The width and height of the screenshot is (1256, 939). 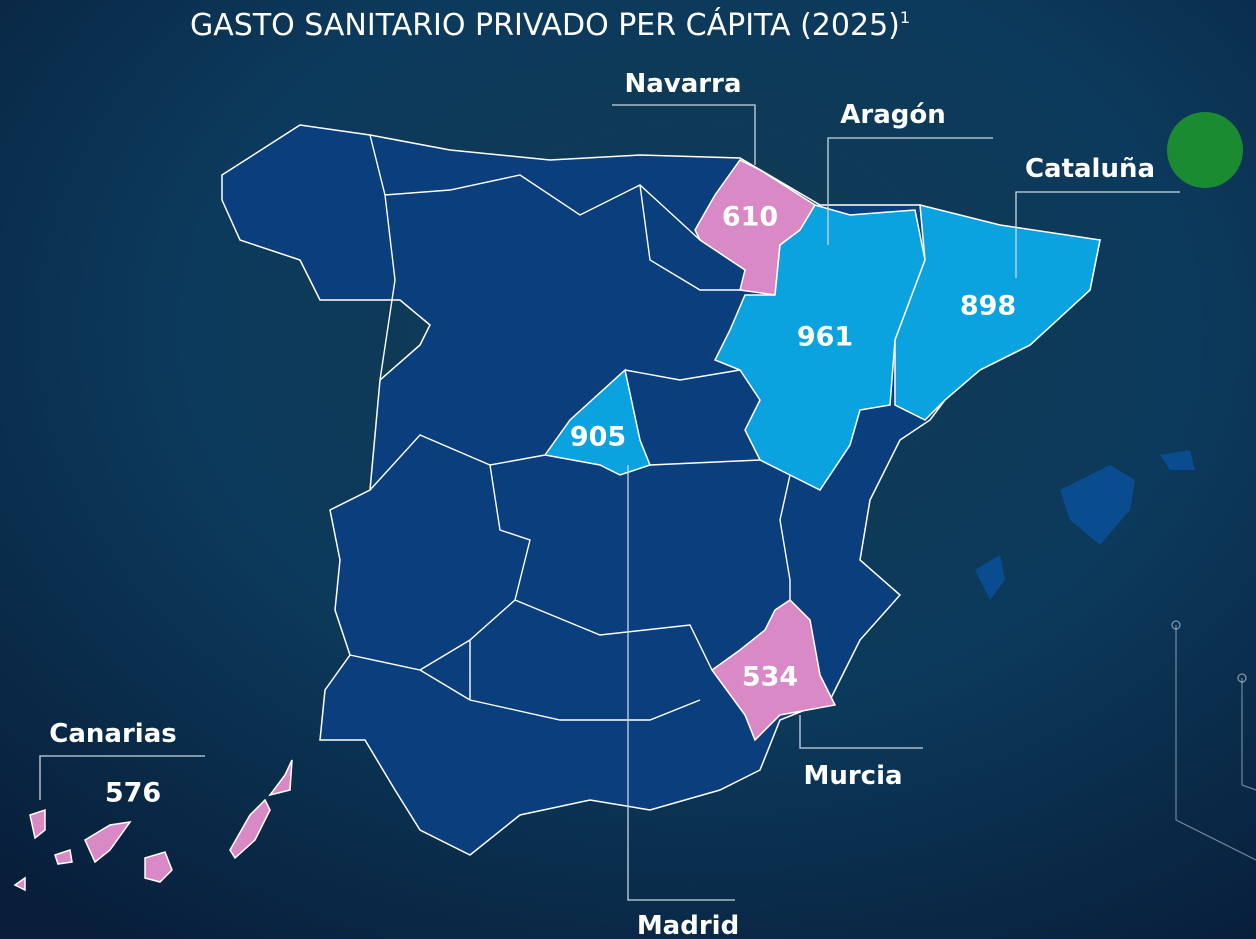 I want to click on region-name: Canarias, so click(x=112, y=734).